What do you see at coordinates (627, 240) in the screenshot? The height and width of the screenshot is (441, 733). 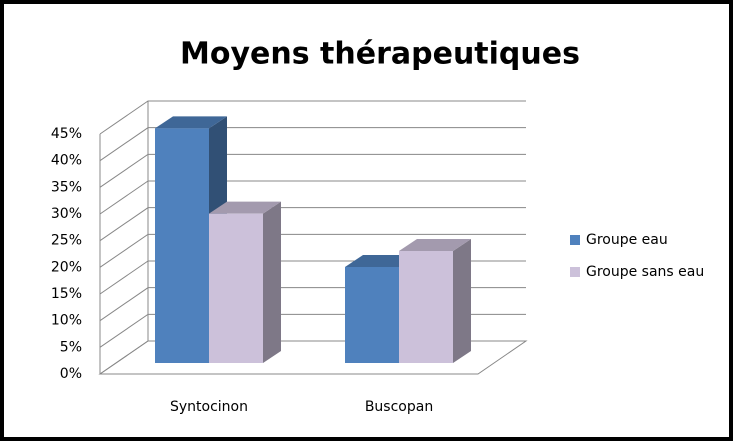 I see `legend-label: Groupe eau` at bounding box center [627, 240].